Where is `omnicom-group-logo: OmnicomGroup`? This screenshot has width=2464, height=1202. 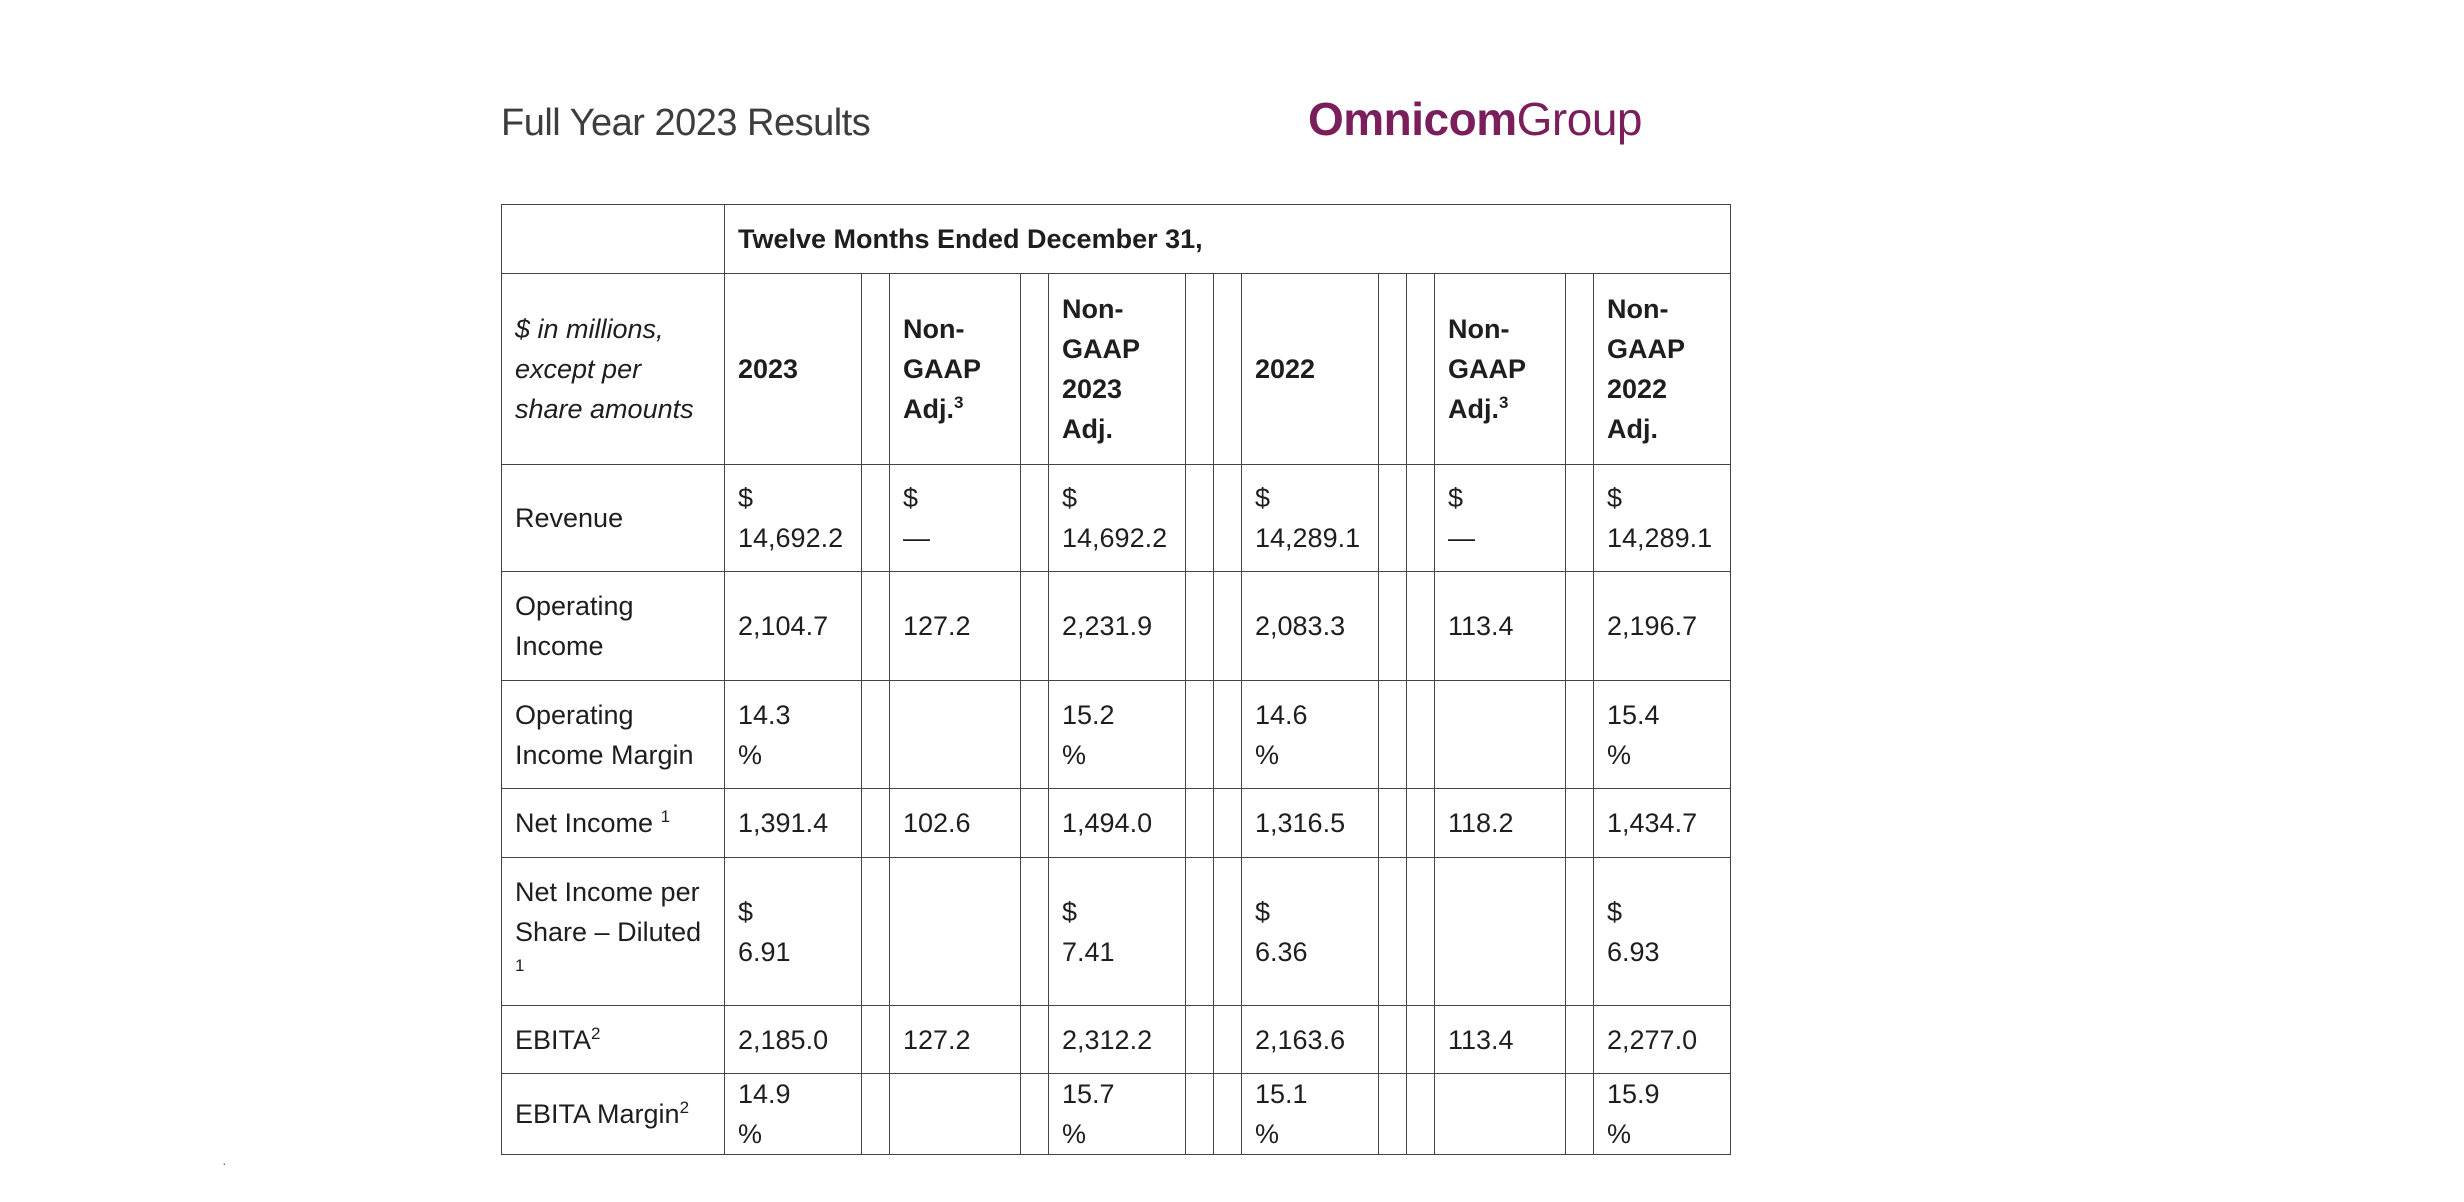 omnicom-group-logo: OmnicomGroup is located at coordinates (1475, 119).